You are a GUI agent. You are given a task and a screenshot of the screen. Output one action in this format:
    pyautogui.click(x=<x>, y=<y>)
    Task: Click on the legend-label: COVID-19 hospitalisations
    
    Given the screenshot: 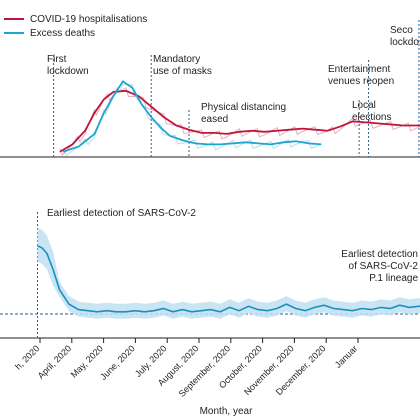 What is the action you would take?
    pyautogui.click(x=88, y=19)
    